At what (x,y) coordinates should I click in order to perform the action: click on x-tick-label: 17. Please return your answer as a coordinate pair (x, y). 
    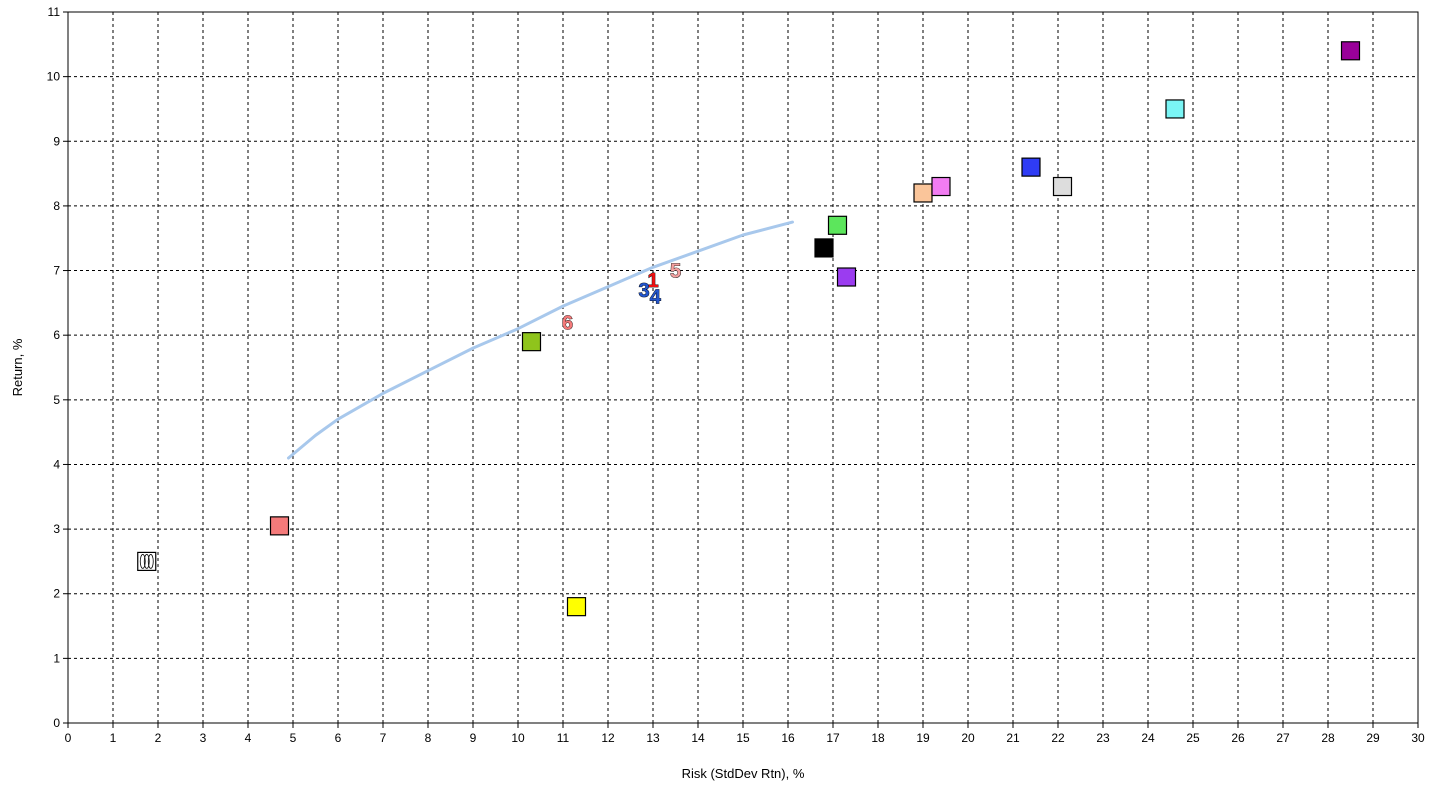
    Looking at the image, I should click on (833, 738).